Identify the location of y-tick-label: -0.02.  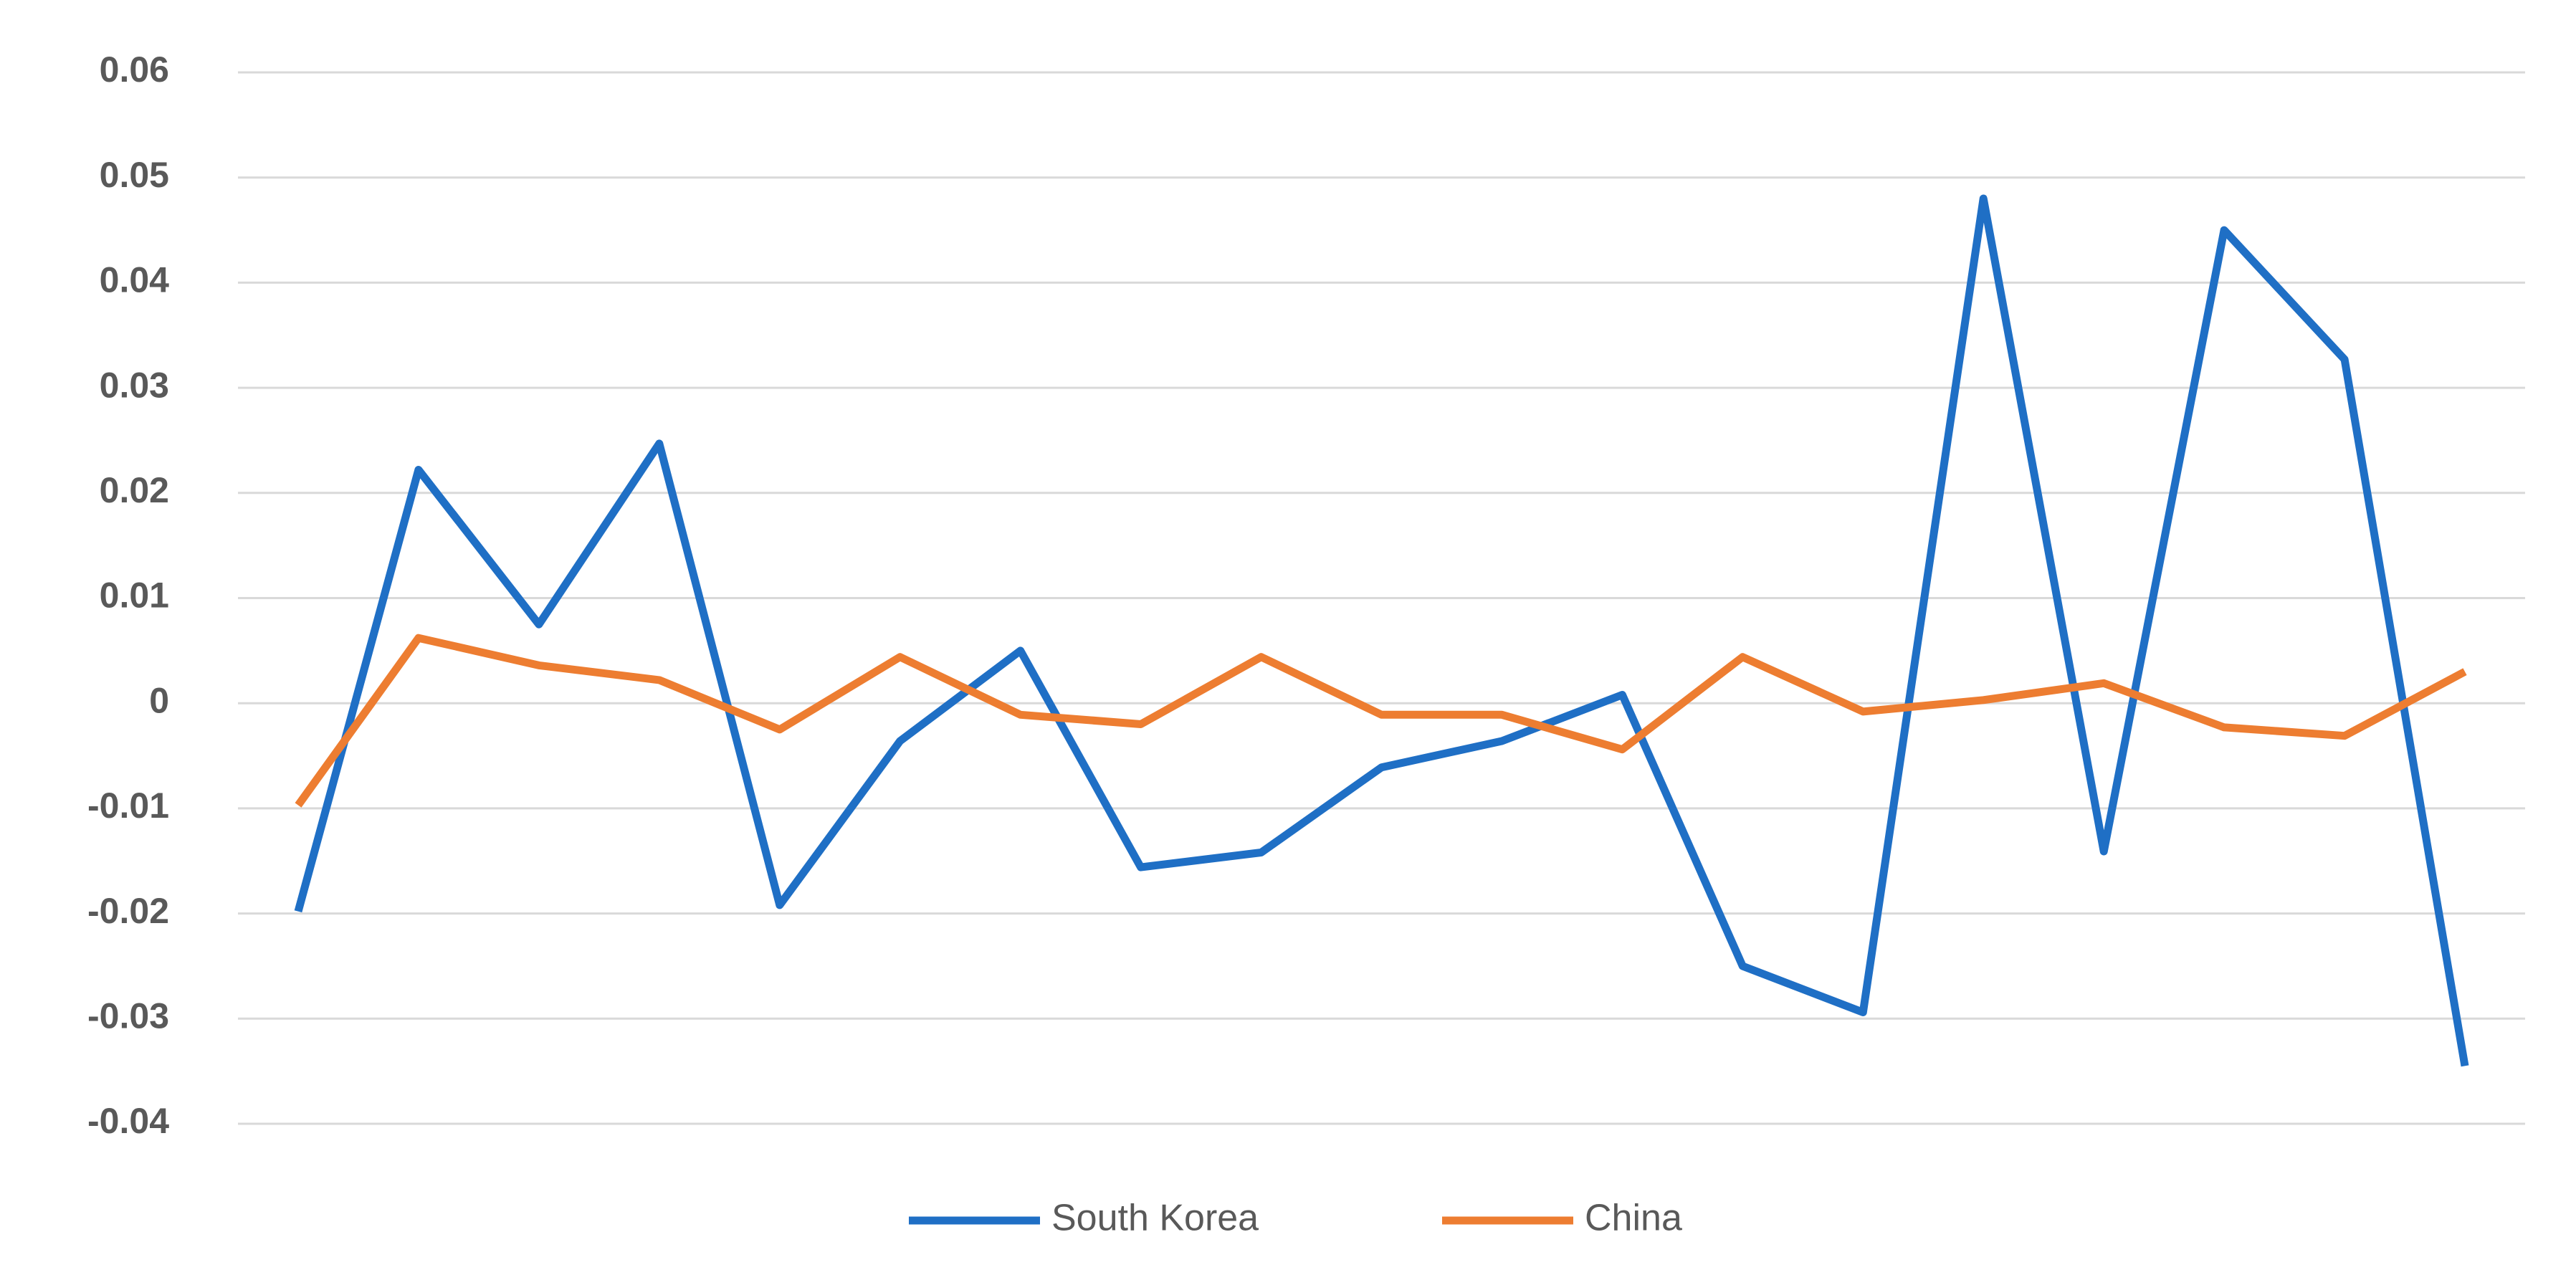
(128, 911).